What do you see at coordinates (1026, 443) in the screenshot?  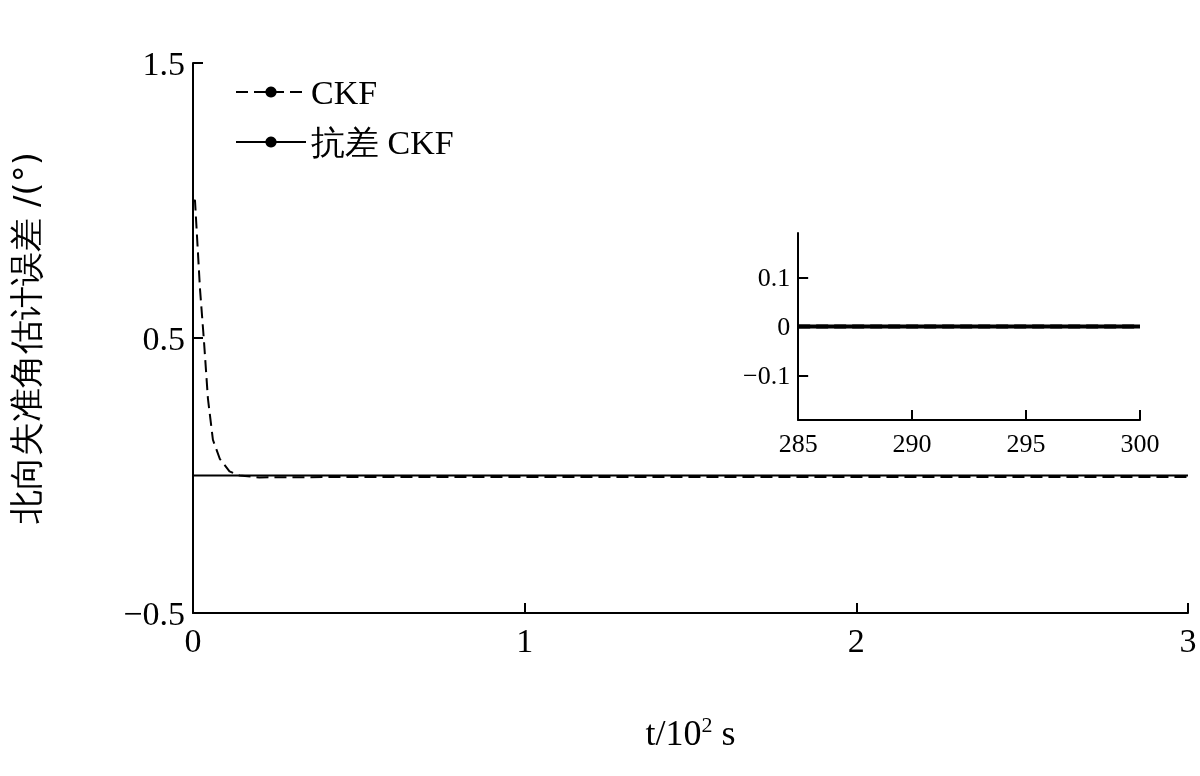 I see `x-tick-label: 295` at bounding box center [1026, 443].